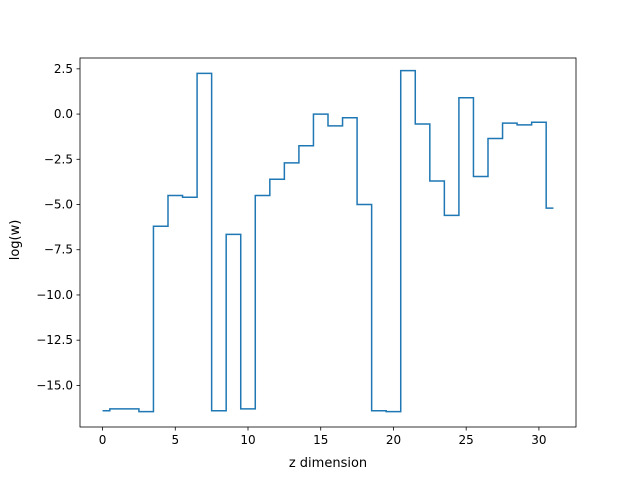  Describe the element at coordinates (58, 205) in the screenshot. I see `y-tick-label: −5.0` at that location.